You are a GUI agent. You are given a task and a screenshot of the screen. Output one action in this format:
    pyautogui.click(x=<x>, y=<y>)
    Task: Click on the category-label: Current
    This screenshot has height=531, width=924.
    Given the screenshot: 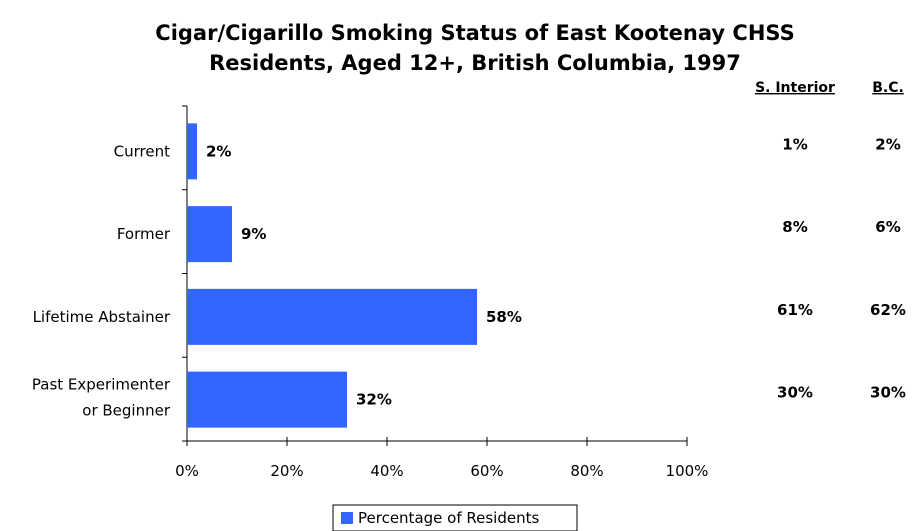 What is the action you would take?
    pyautogui.click(x=142, y=151)
    